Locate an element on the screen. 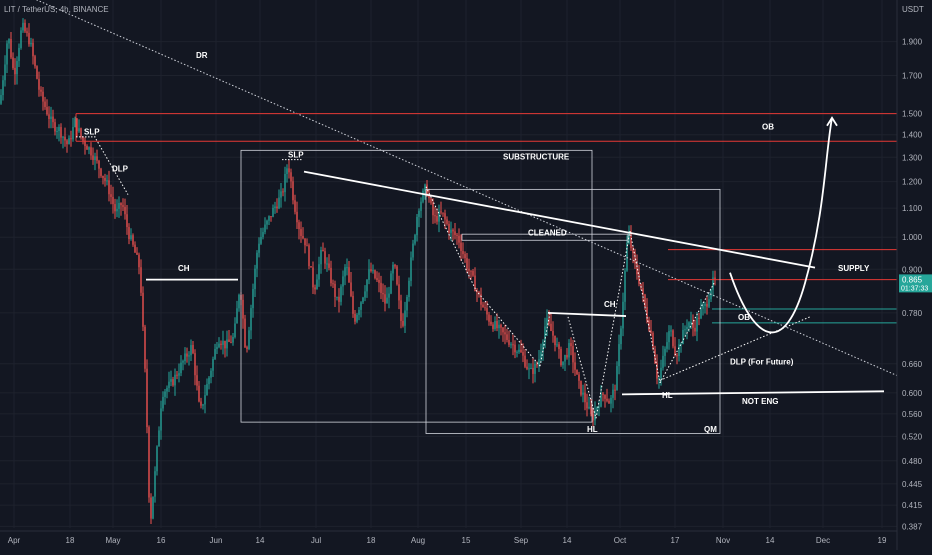 This screenshot has height=555, width=932. projection-curve is located at coordinates (781, 225).